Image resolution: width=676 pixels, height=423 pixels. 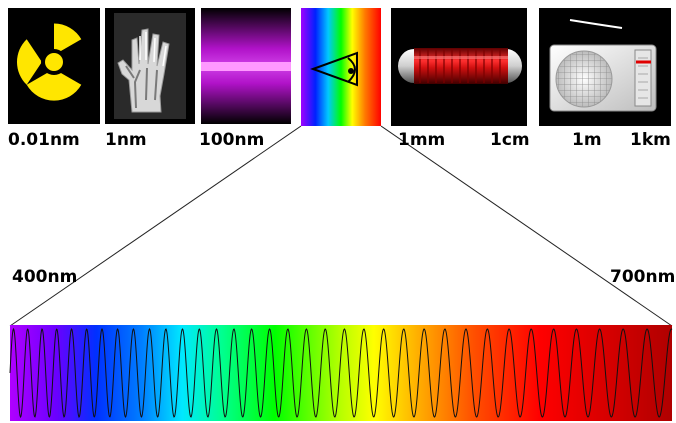 I want to click on label-ultraviolet-wavelength: 100nm, so click(x=232, y=140).